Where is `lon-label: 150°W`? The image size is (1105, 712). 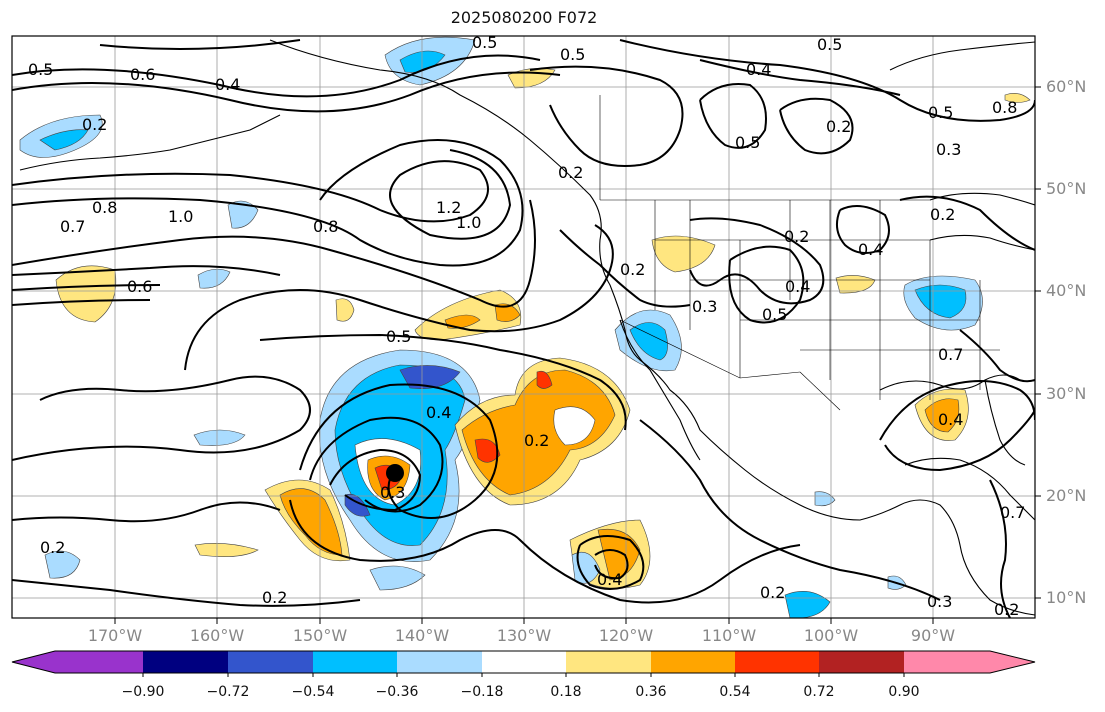
lon-label: 150°W is located at coordinates (320, 635).